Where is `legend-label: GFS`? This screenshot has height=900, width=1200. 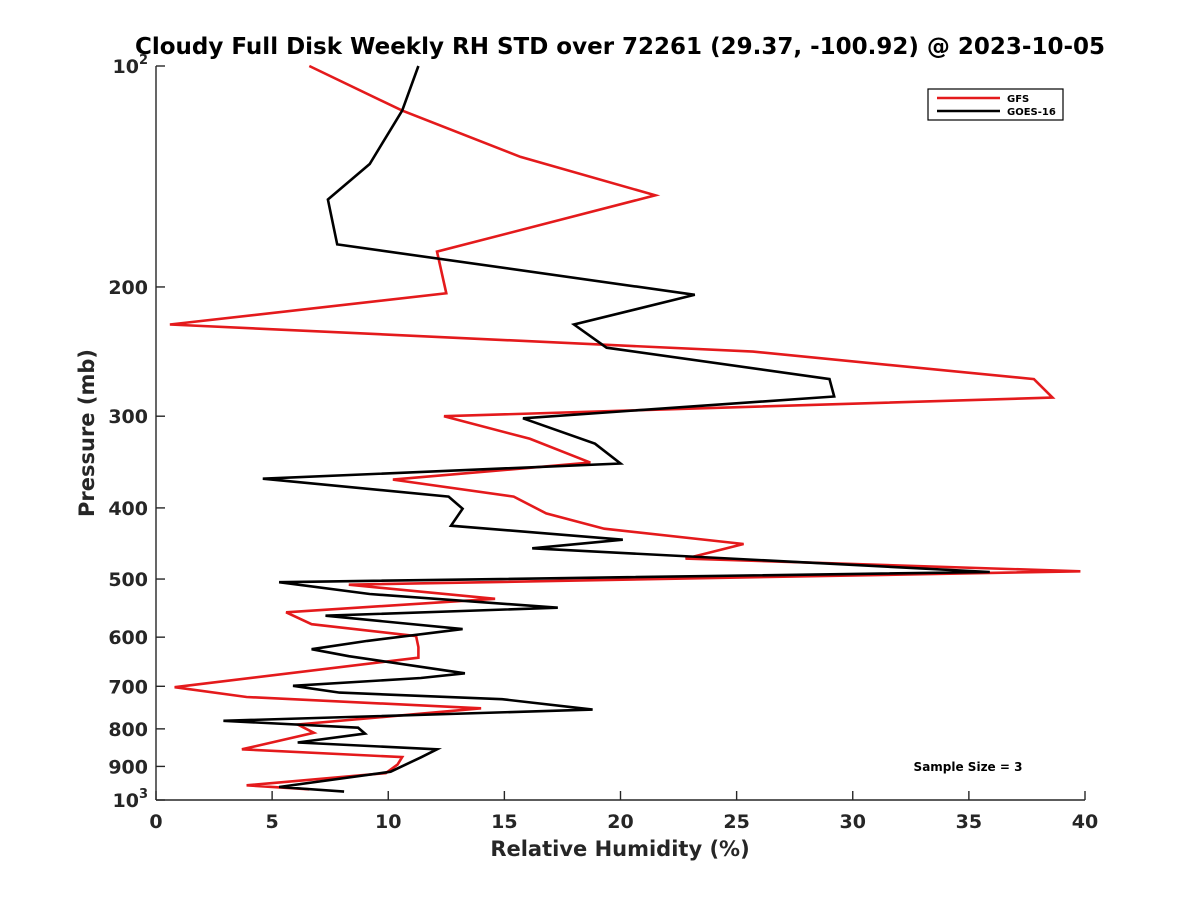 legend-label: GFS is located at coordinates (1018, 99).